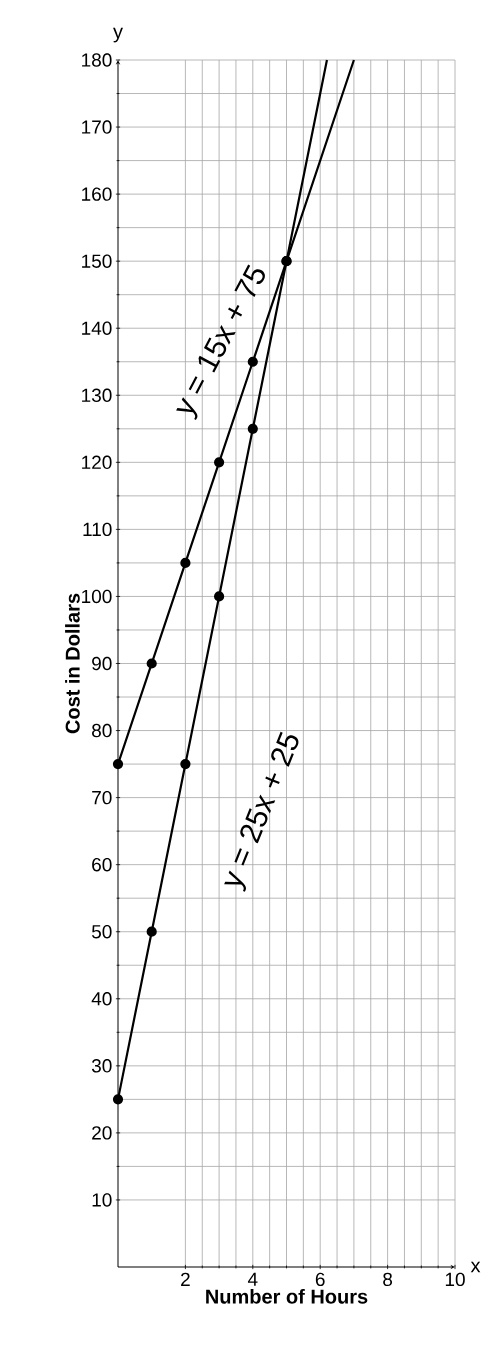 The height and width of the screenshot is (1346, 493). Describe the element at coordinates (97, 60) in the screenshot. I see `y-tick-label: 180` at that location.